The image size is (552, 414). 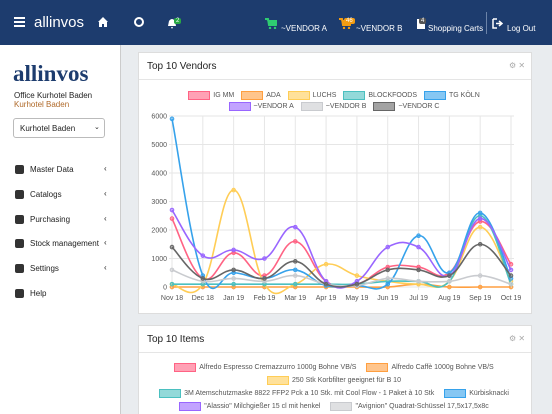 I want to click on legend-item: ADA, so click(x=261, y=95).